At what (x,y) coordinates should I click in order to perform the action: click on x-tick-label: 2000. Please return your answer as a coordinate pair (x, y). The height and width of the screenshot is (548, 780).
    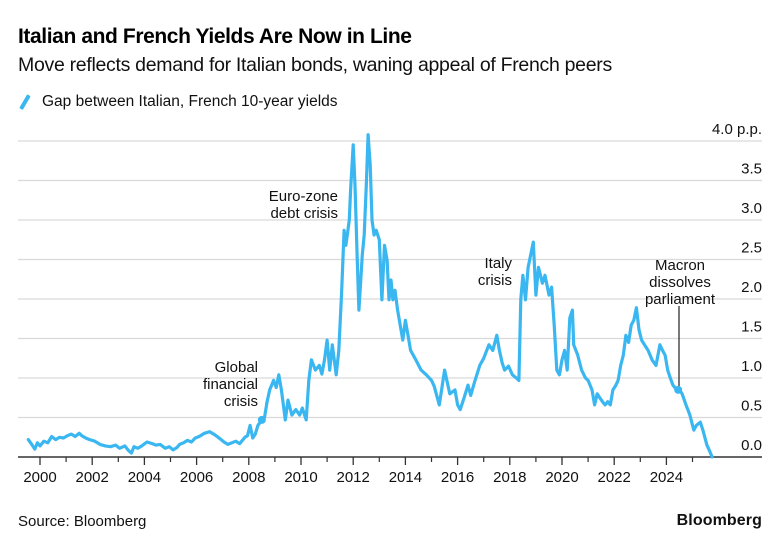
    Looking at the image, I should click on (39, 477).